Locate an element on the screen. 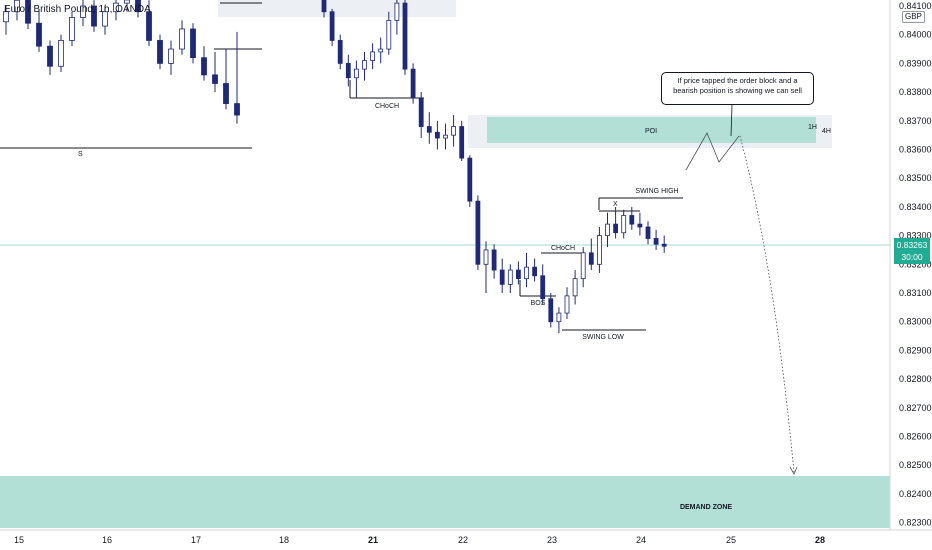  time-tick-label: 21 is located at coordinates (373, 540).